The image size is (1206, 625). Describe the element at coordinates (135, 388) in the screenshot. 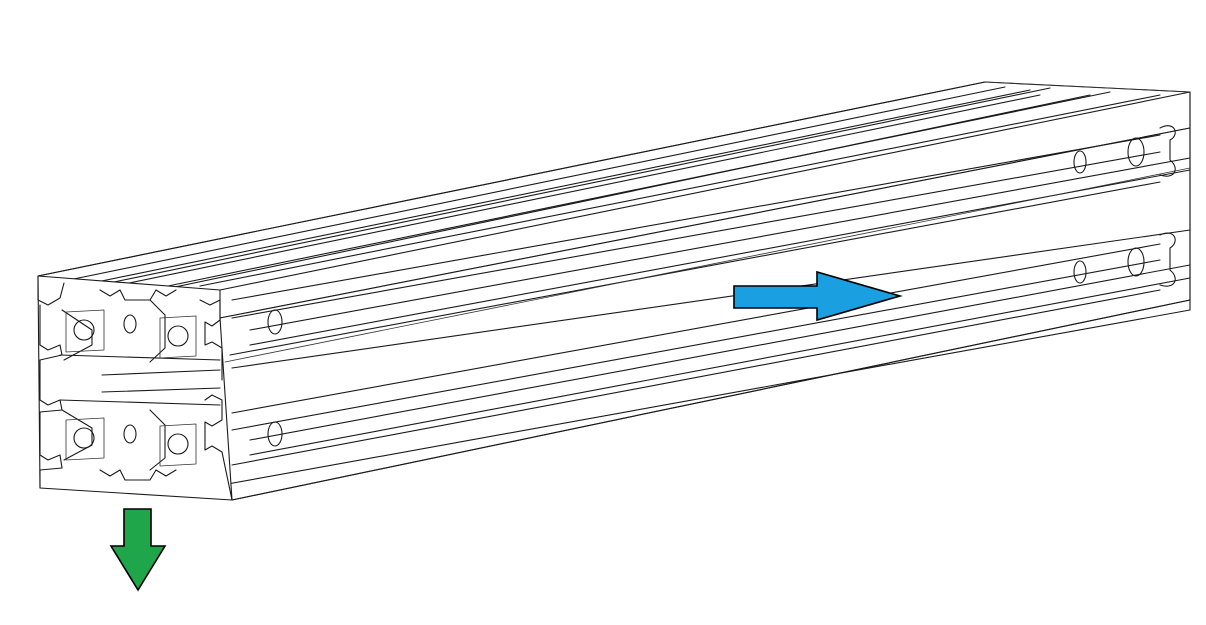

I see `extrusion-end-profile` at that location.